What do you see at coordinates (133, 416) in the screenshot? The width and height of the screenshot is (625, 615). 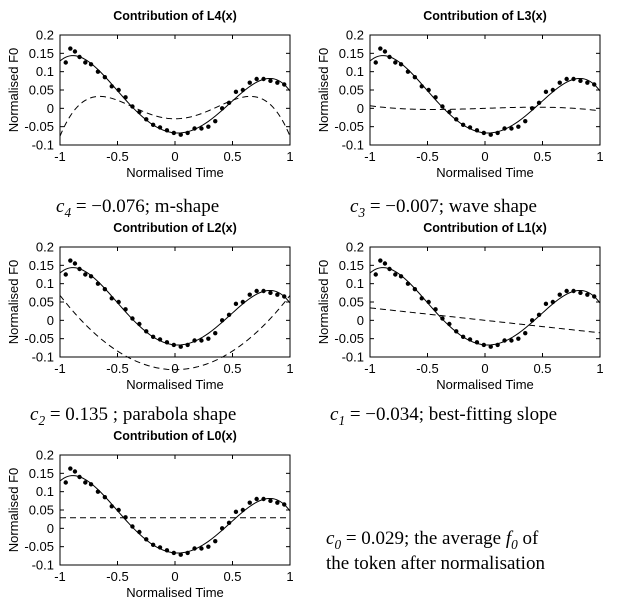 I see `caption-c2: c2 = 0.135 ; parabola shape` at bounding box center [133, 416].